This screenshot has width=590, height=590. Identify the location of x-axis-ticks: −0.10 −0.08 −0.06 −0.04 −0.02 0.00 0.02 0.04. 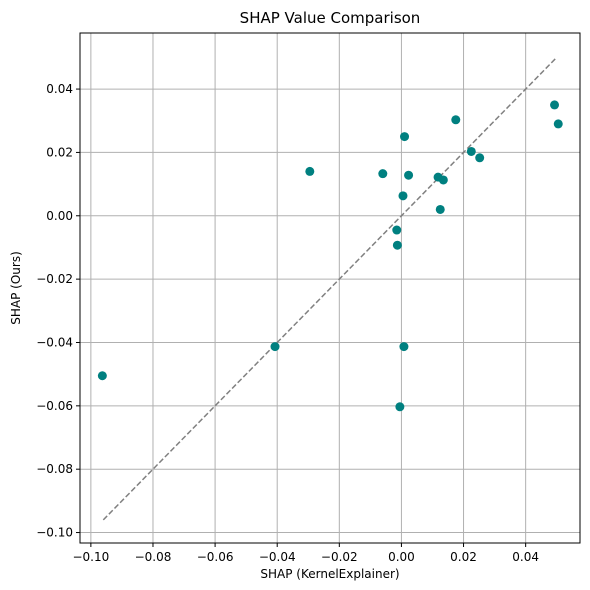
(305, 553).